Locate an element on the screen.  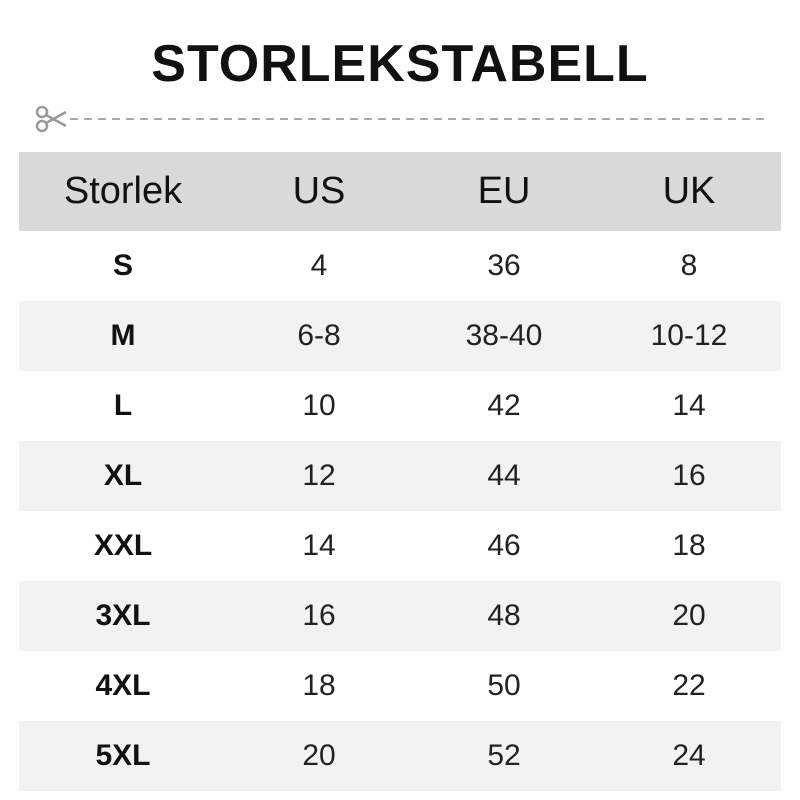
cell-size: L is located at coordinates (123, 405).